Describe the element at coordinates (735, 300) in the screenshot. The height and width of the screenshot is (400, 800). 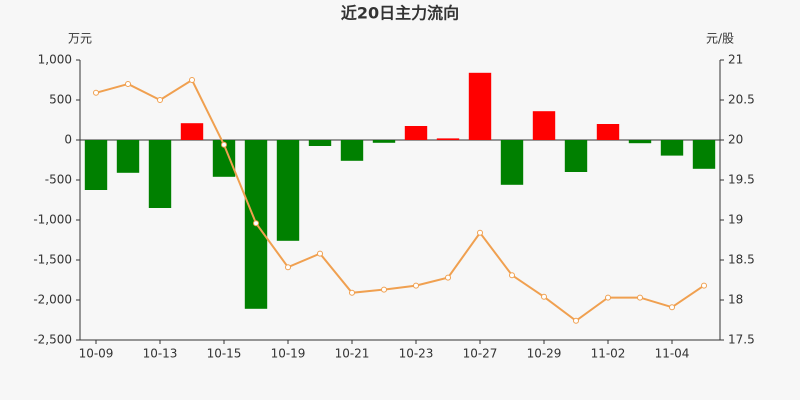
I see `y2-tick-label: 18` at that location.